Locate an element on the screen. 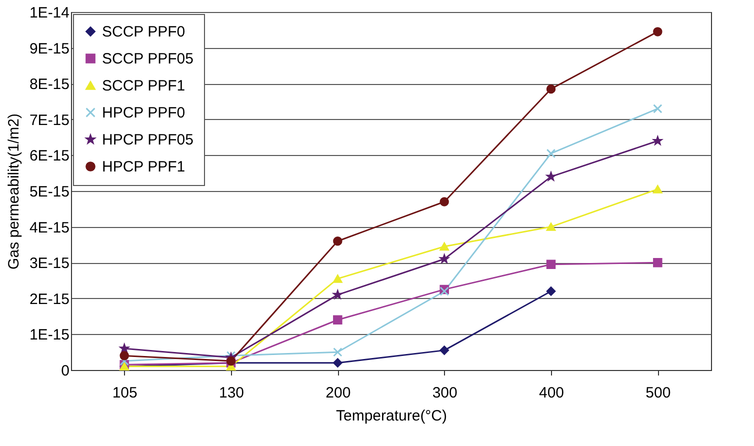  legend-label: HPCP PPF0 is located at coordinates (144, 113).